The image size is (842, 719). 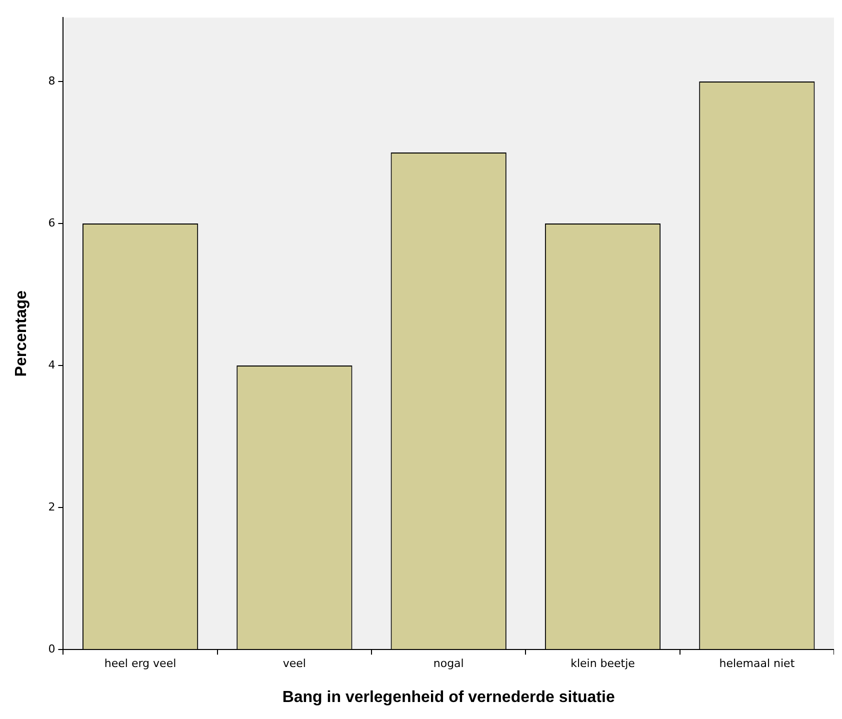 I want to click on x-tick-label: klein beetje, so click(x=603, y=663).